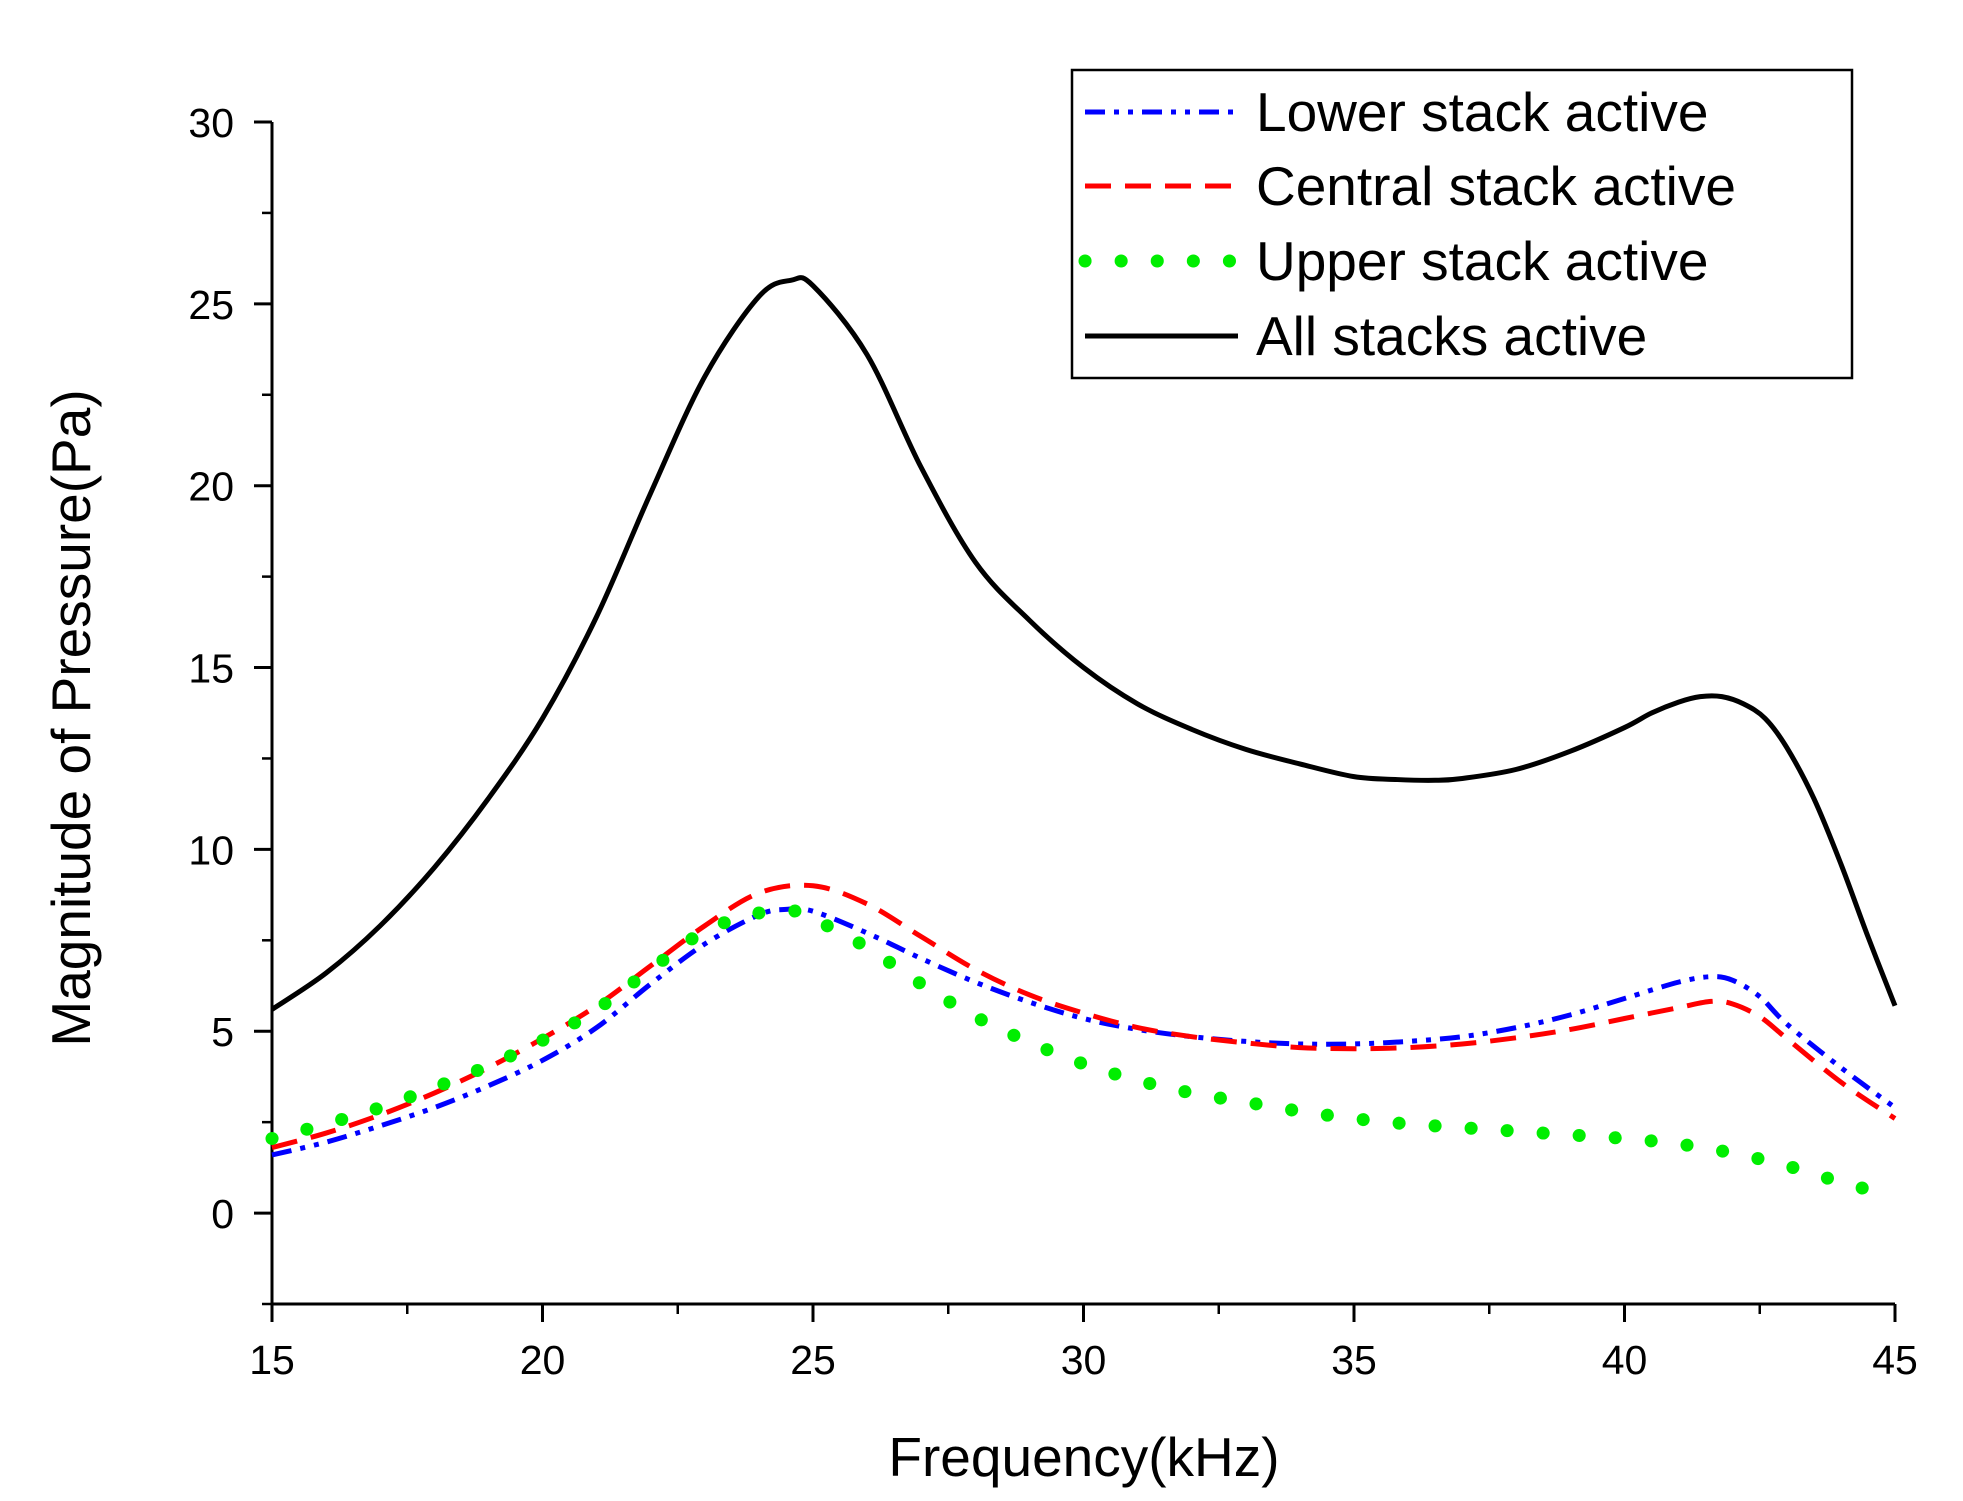 The width and height of the screenshot is (1963, 1501). What do you see at coordinates (543, 1360) in the screenshot?
I see `x-tick-label: 20` at bounding box center [543, 1360].